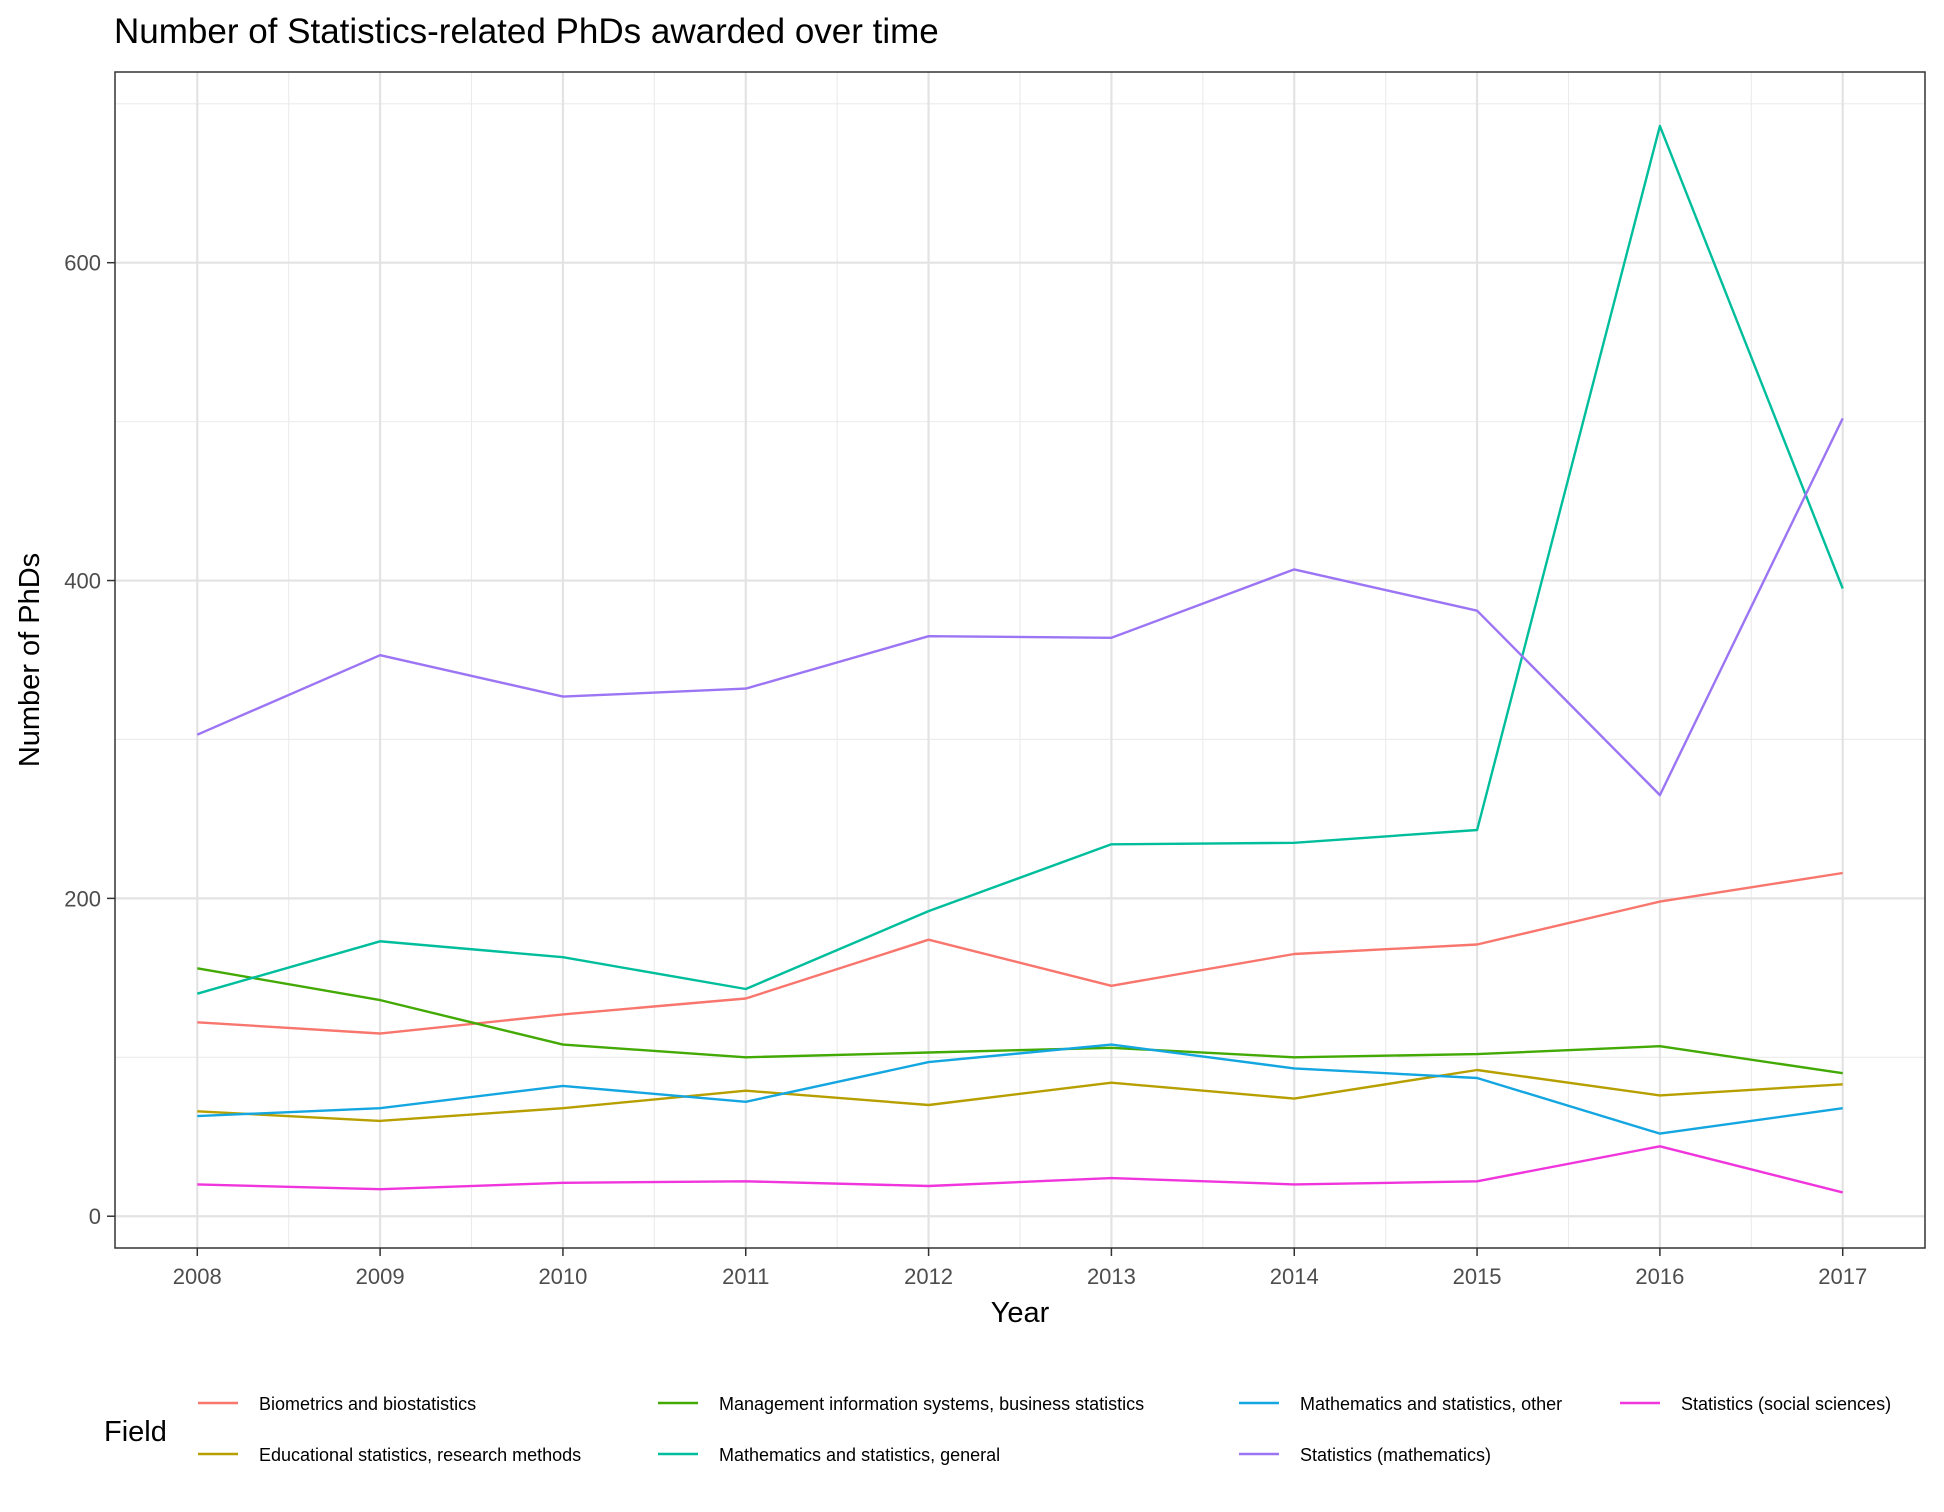 The image size is (1944, 1512). Describe the element at coordinates (1020, 1313) in the screenshot. I see `x-axis-label: Year` at that location.